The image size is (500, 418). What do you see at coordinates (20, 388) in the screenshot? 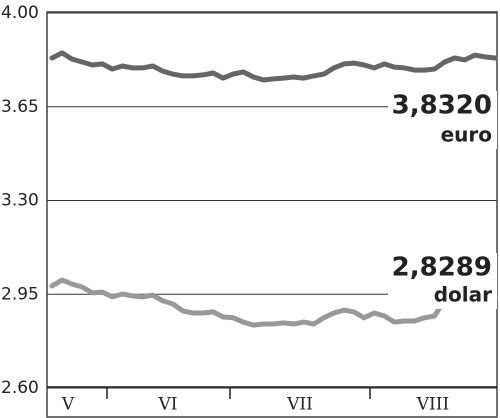
I see `y-tick-label: 2.60` at bounding box center [20, 388].